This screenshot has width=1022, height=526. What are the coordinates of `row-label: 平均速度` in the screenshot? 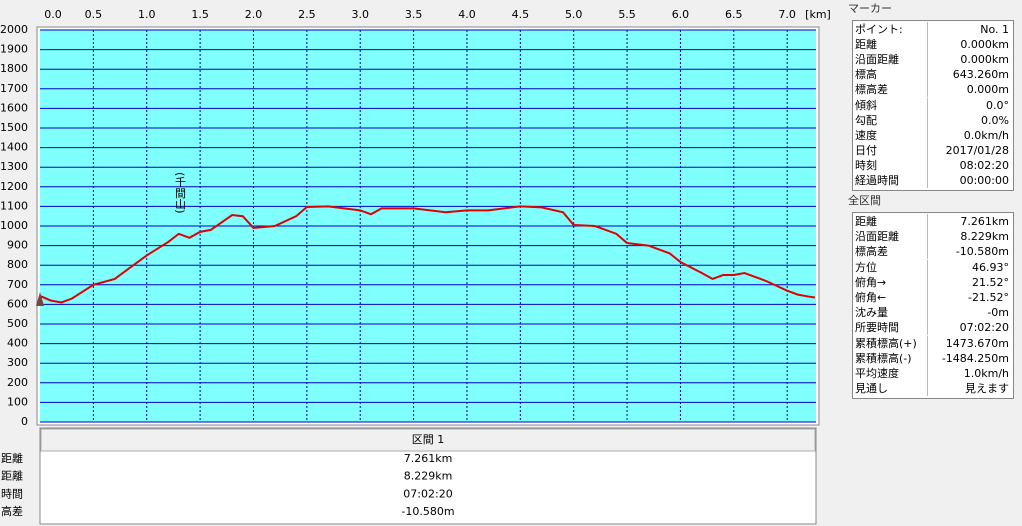 It's located at (891, 373).